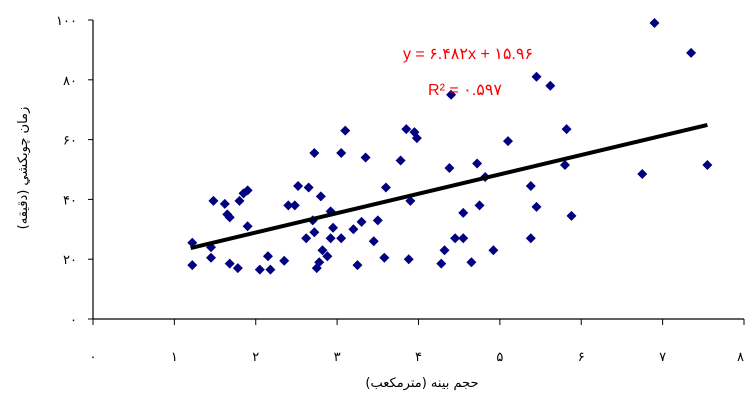 This screenshot has height=396, width=746. I want to click on x-tick-label: ۷, so click(662, 357).